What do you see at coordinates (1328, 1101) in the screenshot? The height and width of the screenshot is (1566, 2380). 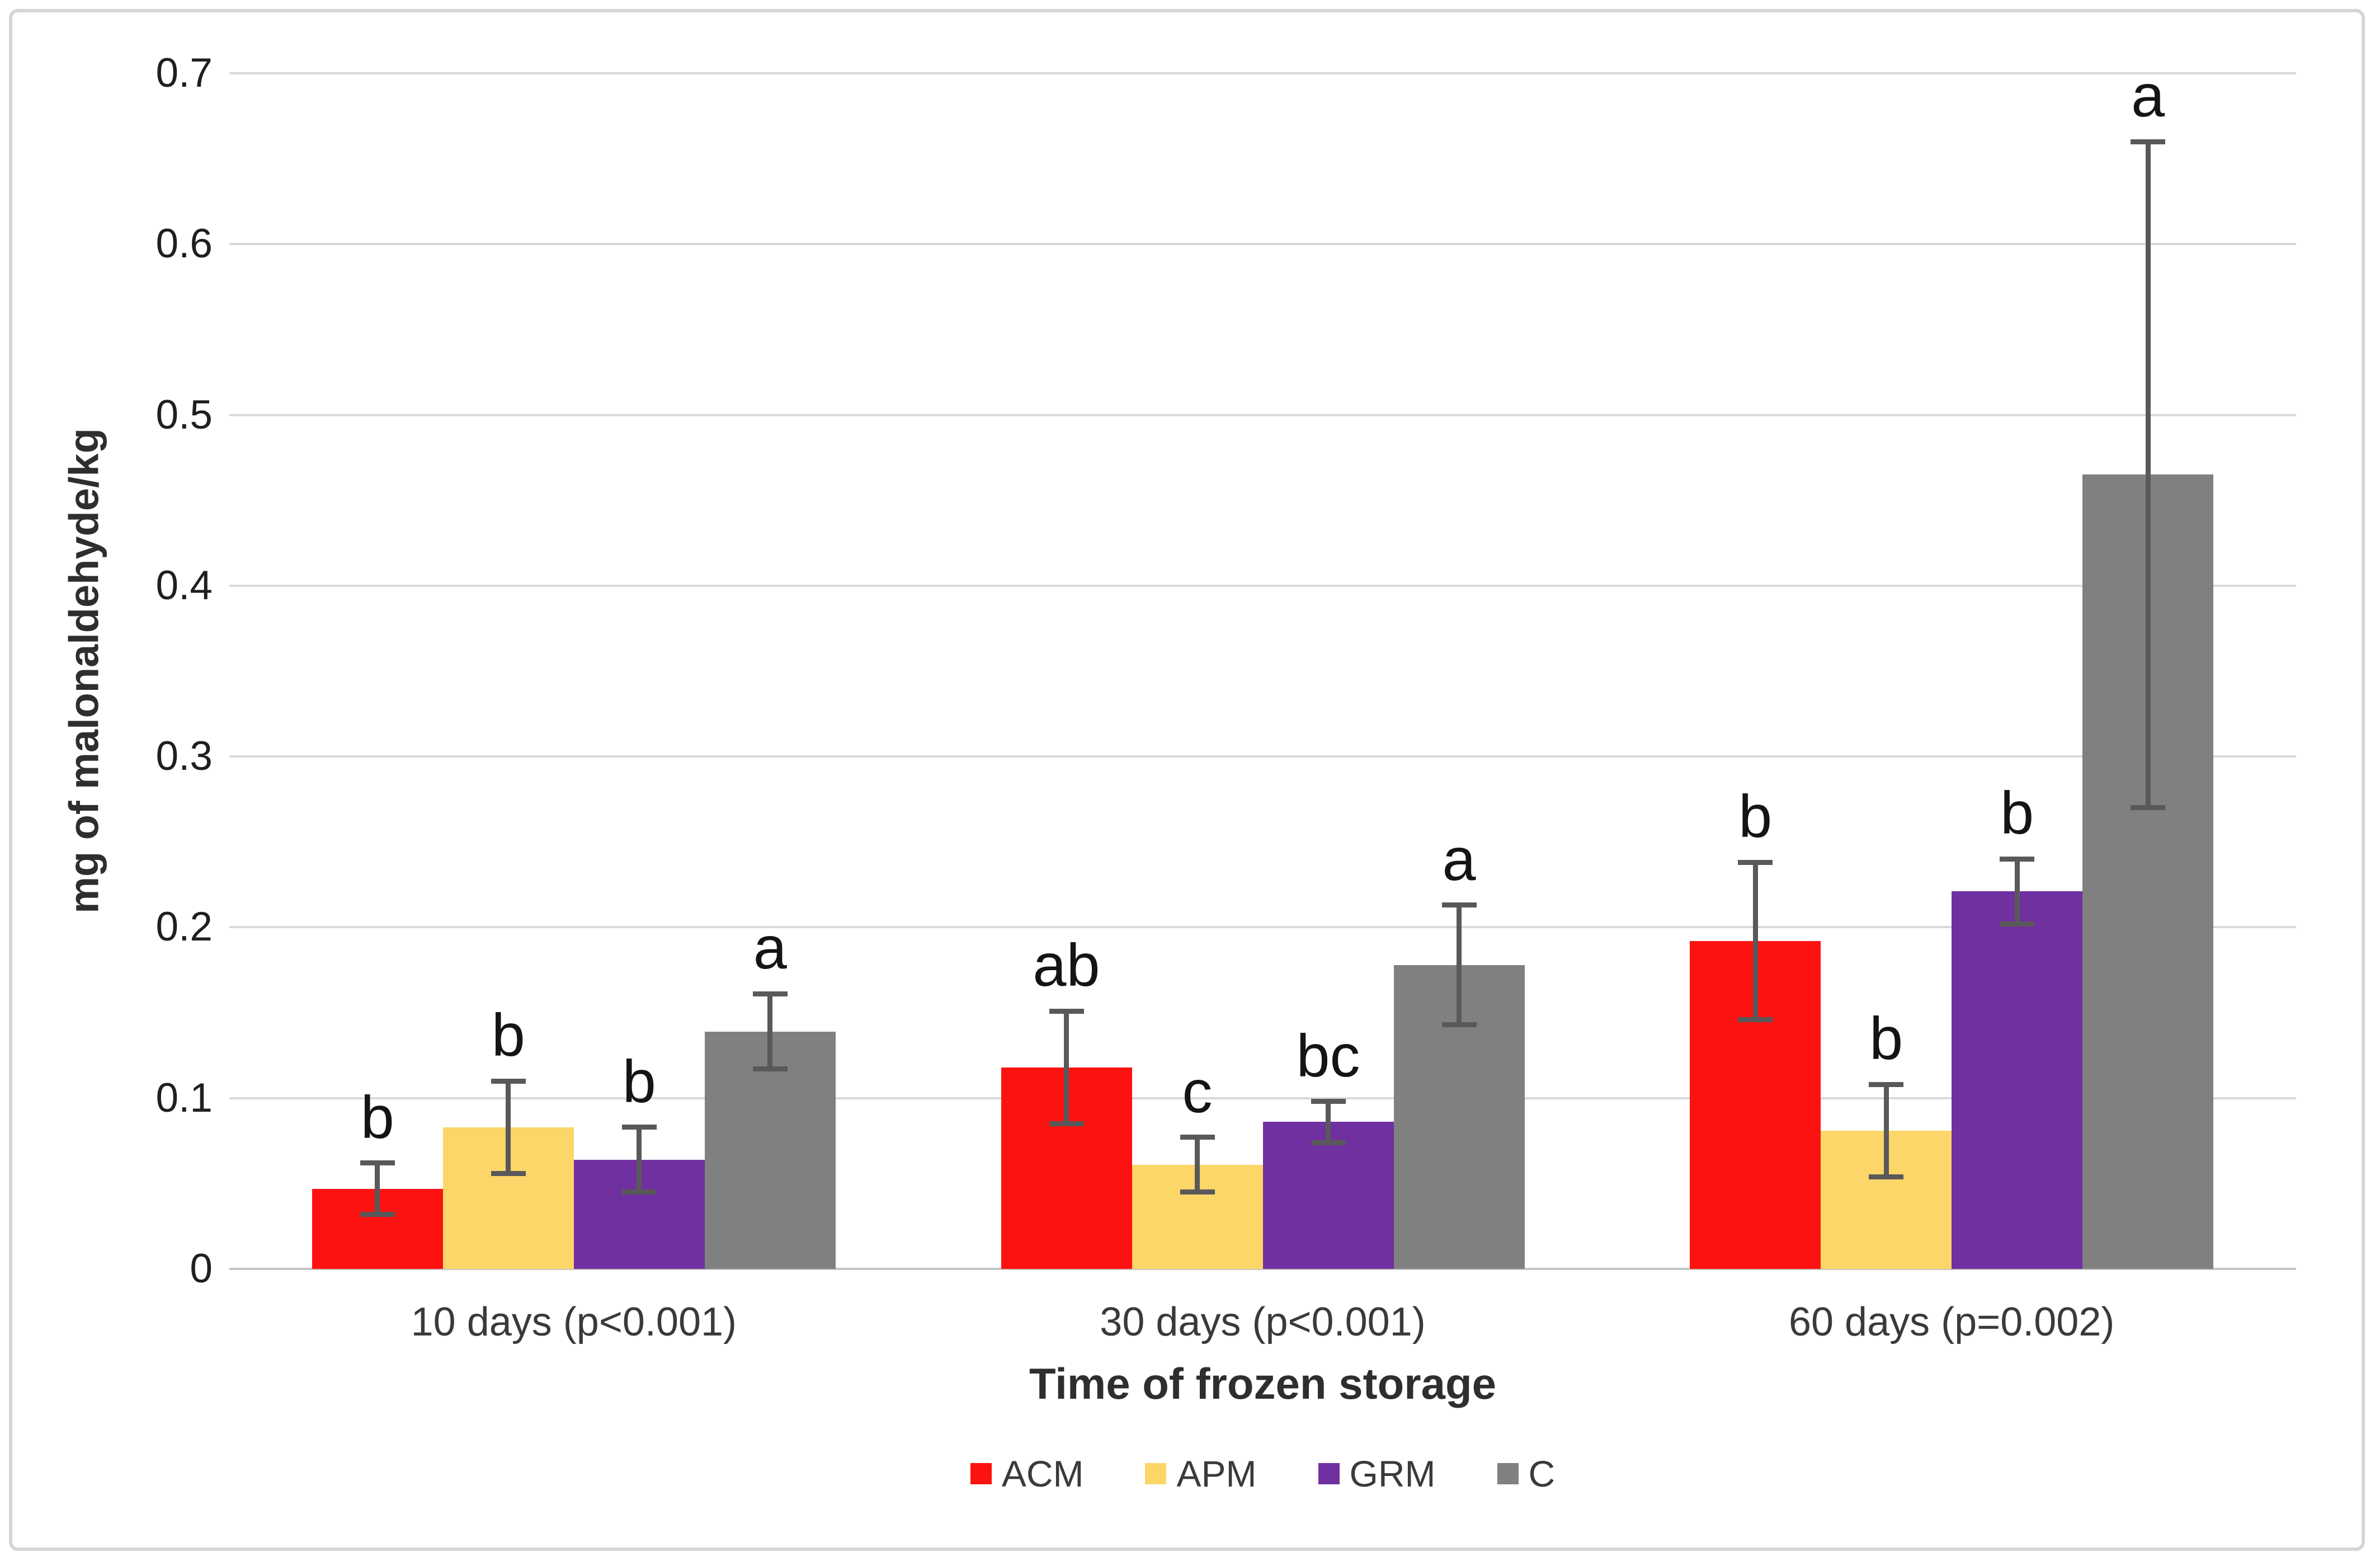 I see `error-cap-top-GRM-group2` at bounding box center [1328, 1101].